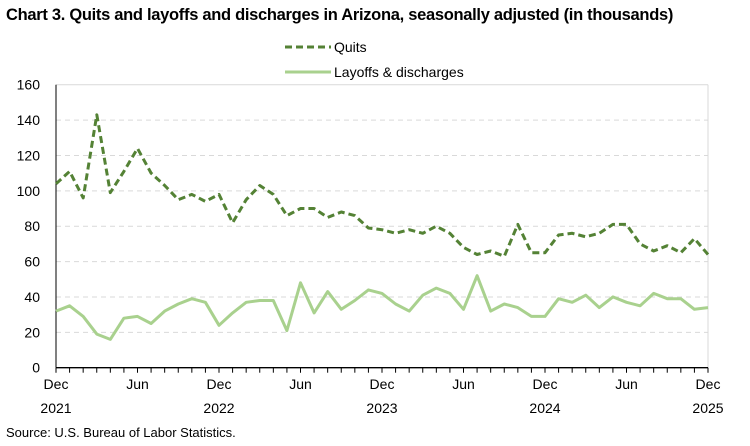 Image resolution: width=750 pixels, height=446 pixels. I want to click on source-note: Source: U.S. Bureau of Labor Statistics., so click(121, 432).